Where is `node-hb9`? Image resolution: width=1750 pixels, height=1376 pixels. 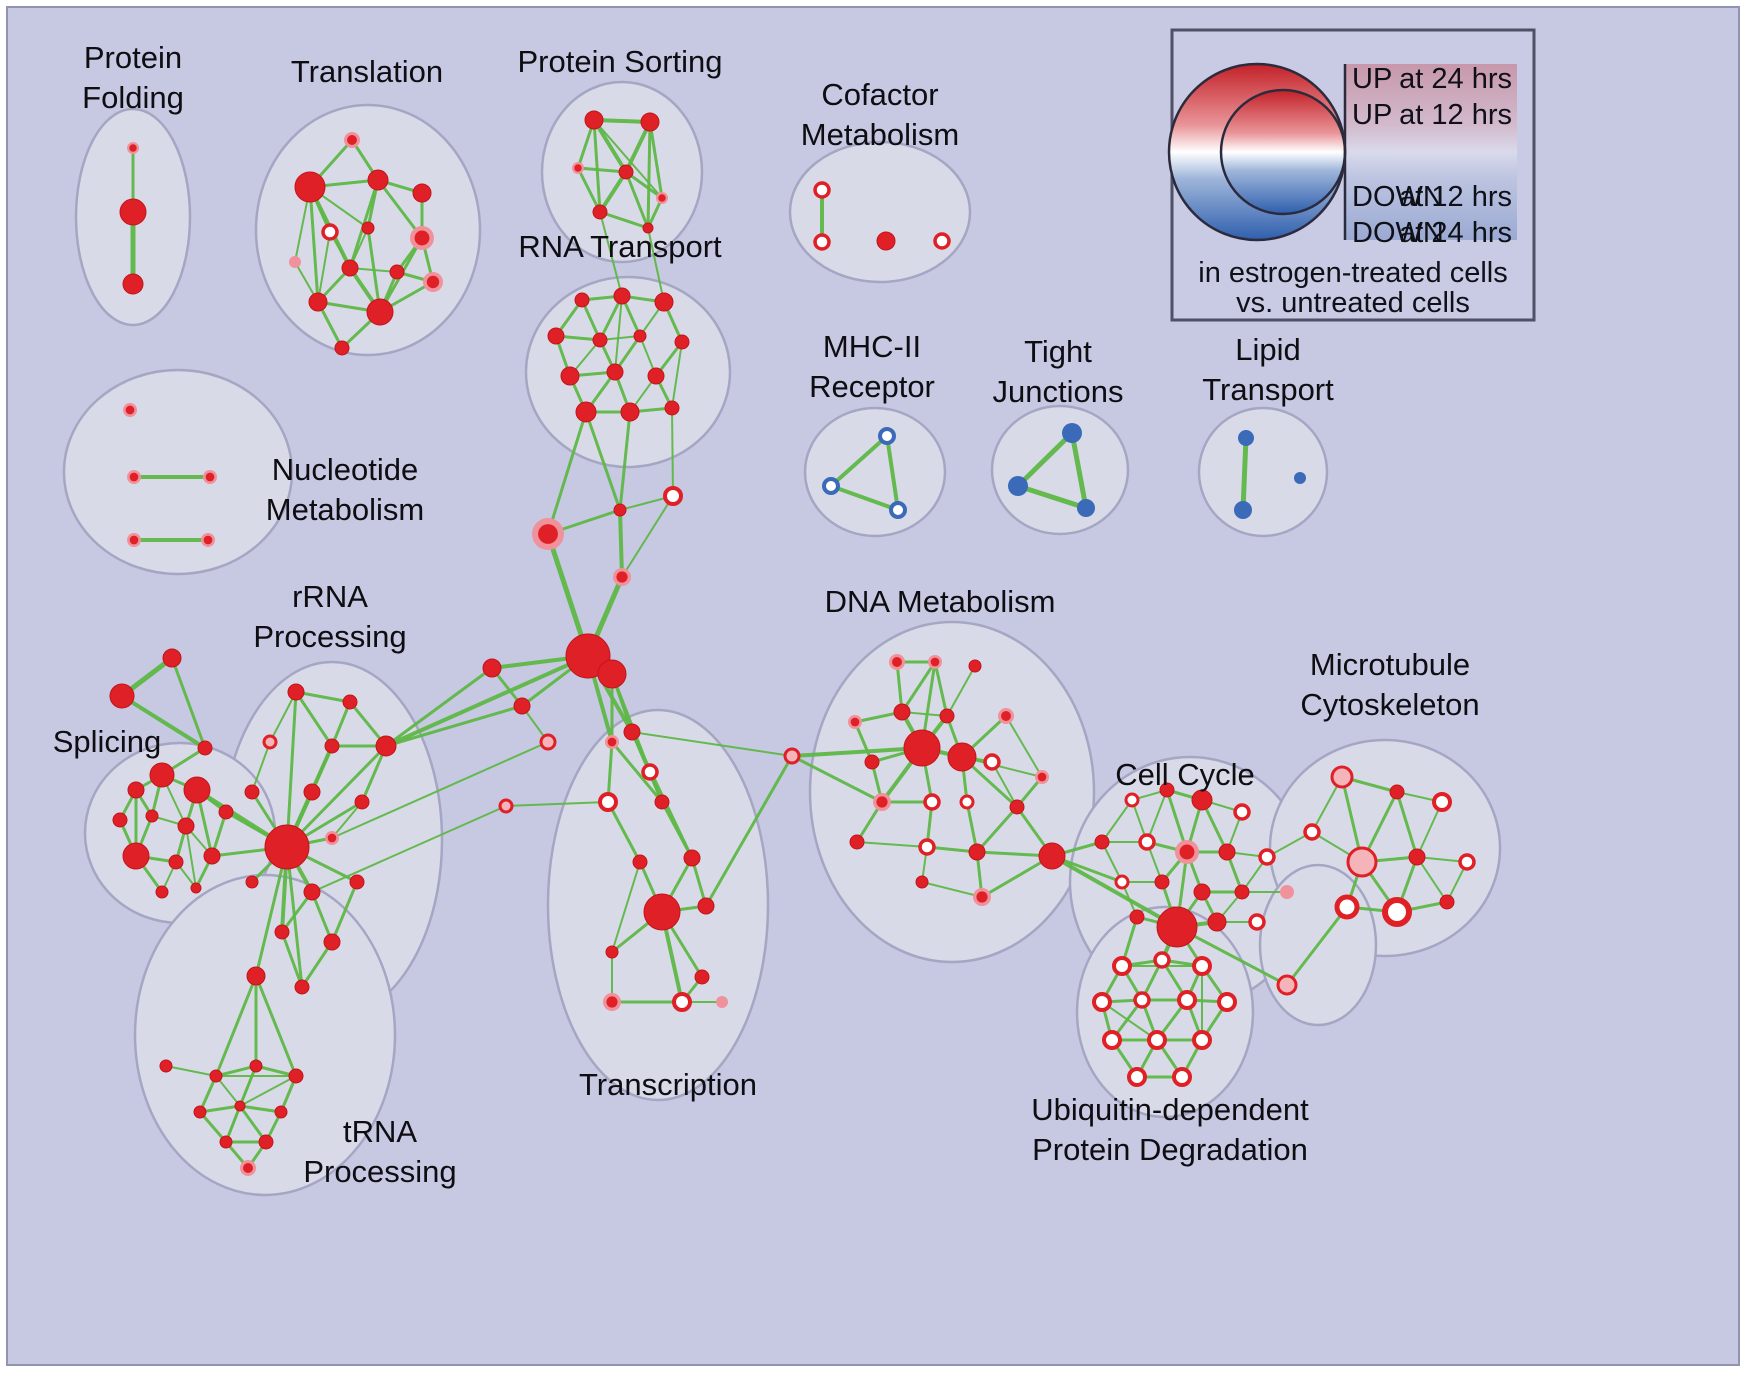
node-hb9 is located at coordinates (548, 742).